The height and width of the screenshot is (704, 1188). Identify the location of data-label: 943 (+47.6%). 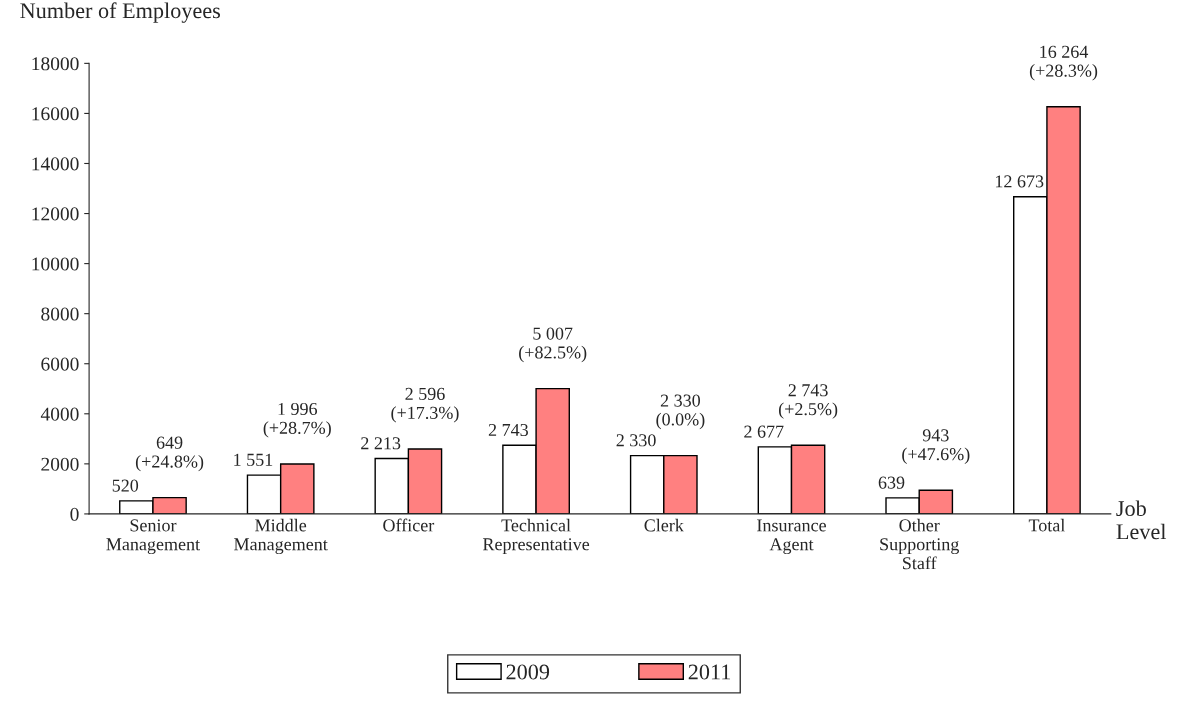
(936, 446).